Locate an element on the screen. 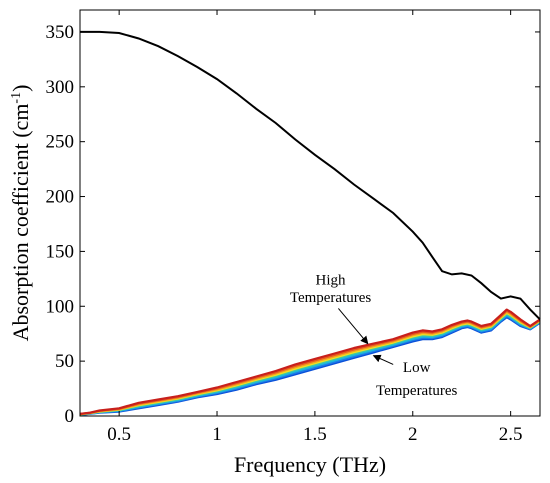  annotation-low-line1: Low is located at coordinates (417, 368).